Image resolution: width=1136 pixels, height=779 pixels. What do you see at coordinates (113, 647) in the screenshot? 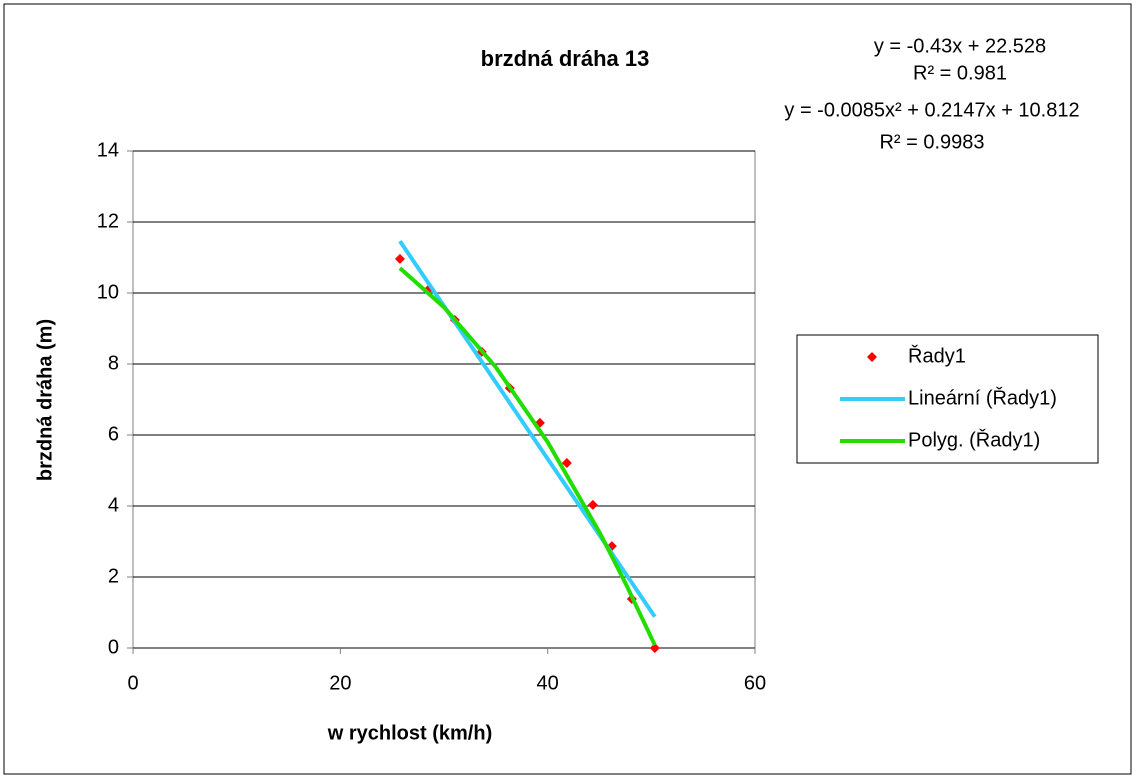
I see `y-tick-label: 0` at bounding box center [113, 647].